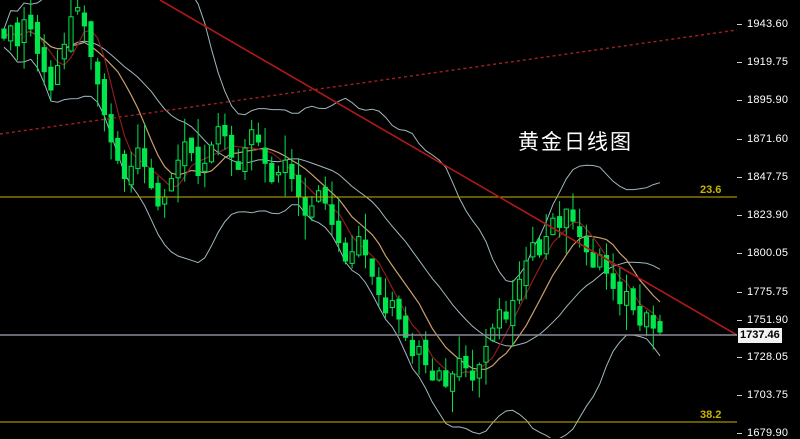  I want to click on axis-tick-label: 1847.75, so click(768, 177).